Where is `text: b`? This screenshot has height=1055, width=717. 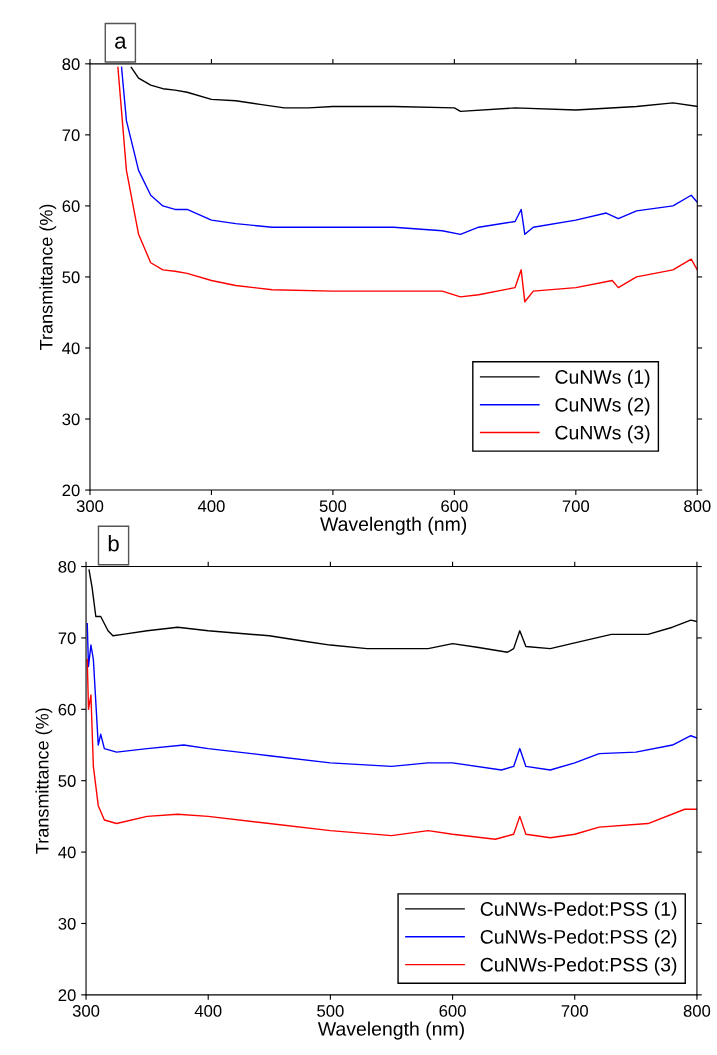 text: b is located at coordinates (113, 543).